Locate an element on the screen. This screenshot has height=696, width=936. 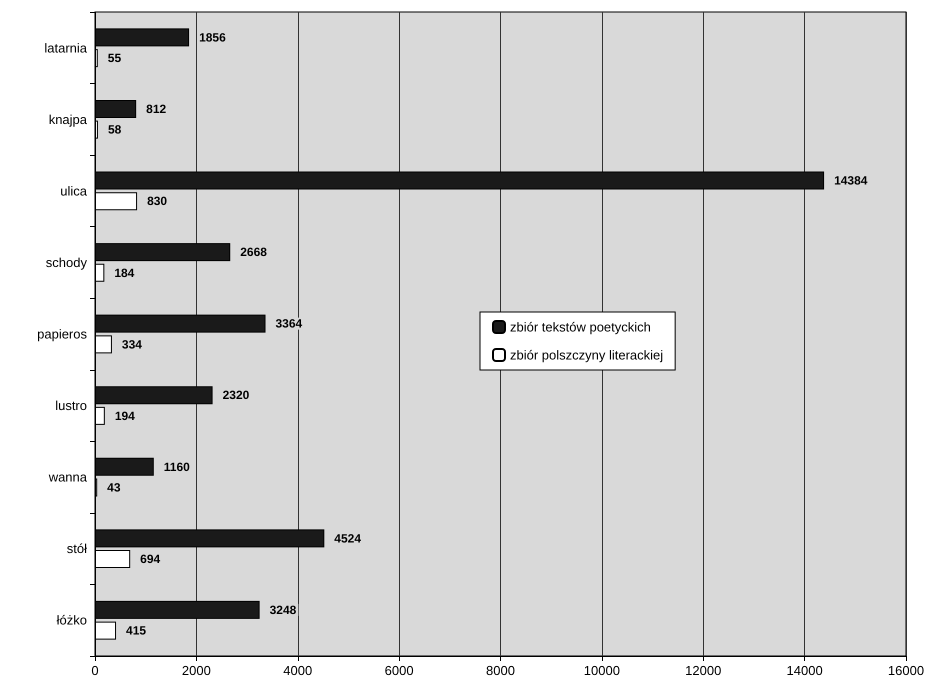
y-tick-label: wanna is located at coordinates (68, 477).